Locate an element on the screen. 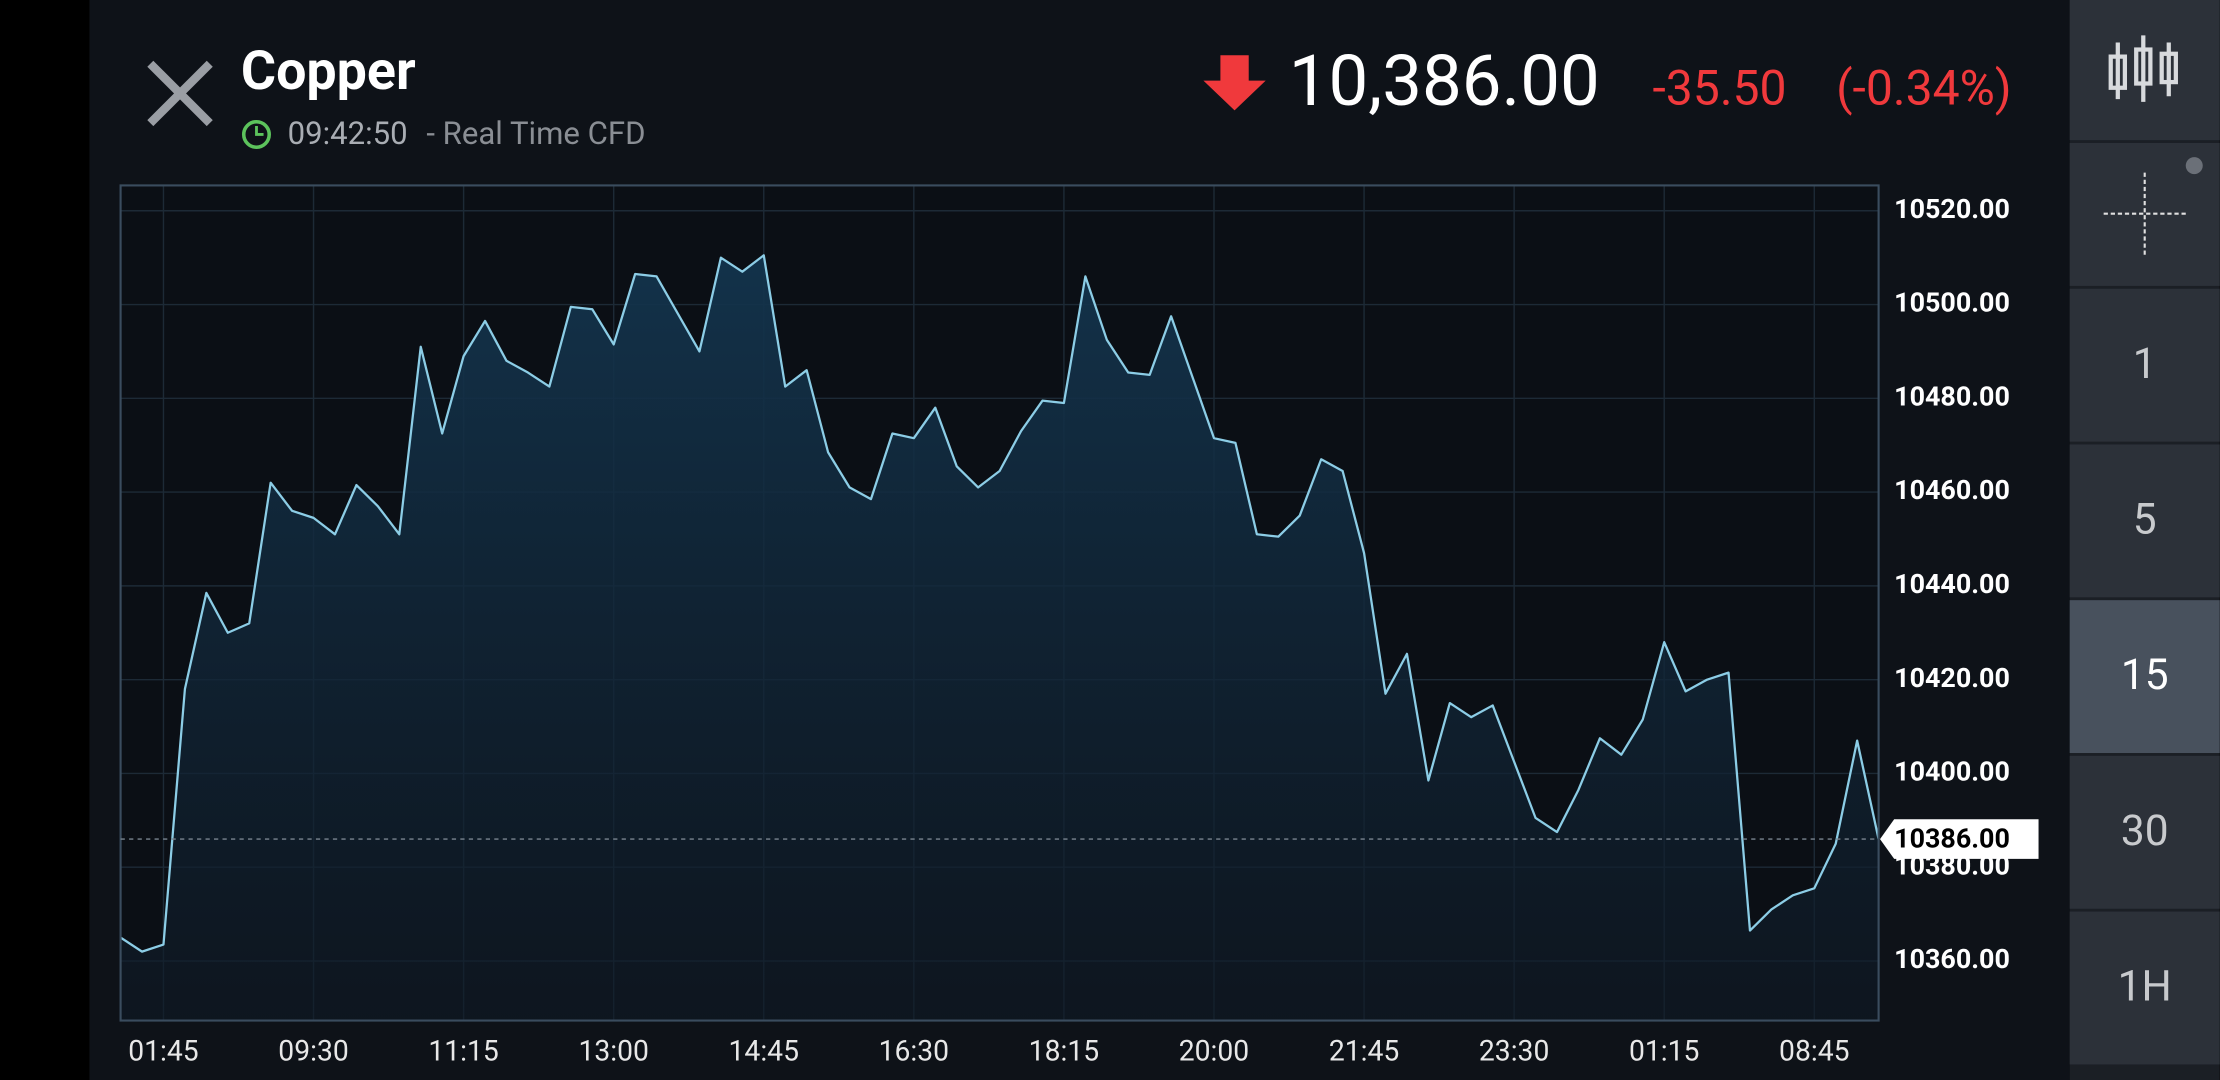 The height and width of the screenshot is (1080, 2220). interval-button: 30 is located at coordinates (2144, 832).